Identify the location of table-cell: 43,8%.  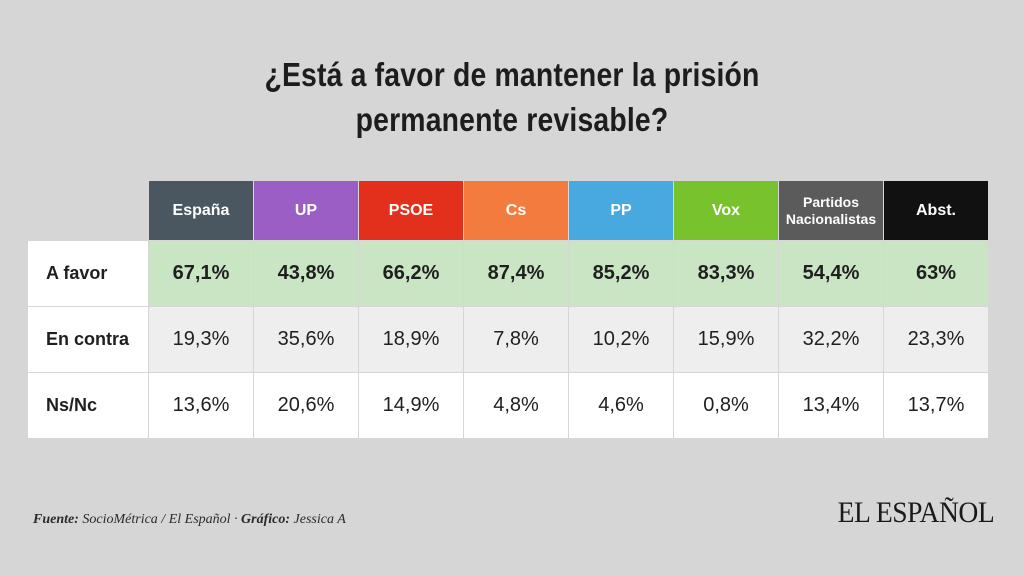
(306, 273).